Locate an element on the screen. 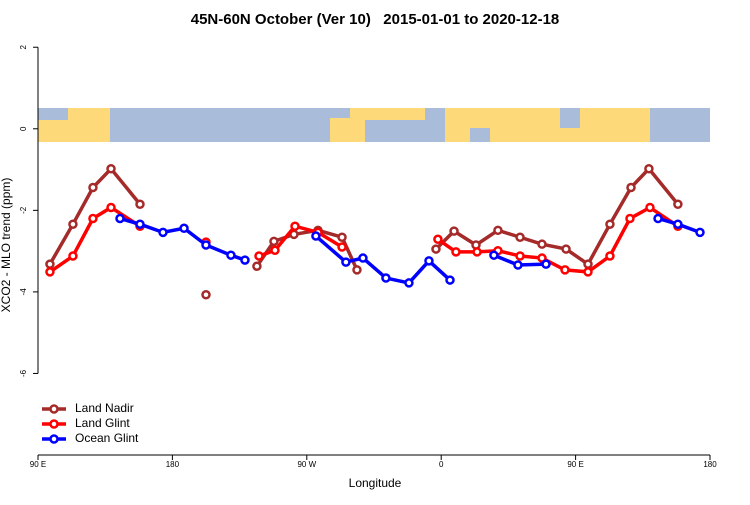 The width and height of the screenshot is (750, 505). map-band is located at coordinates (374, 125).